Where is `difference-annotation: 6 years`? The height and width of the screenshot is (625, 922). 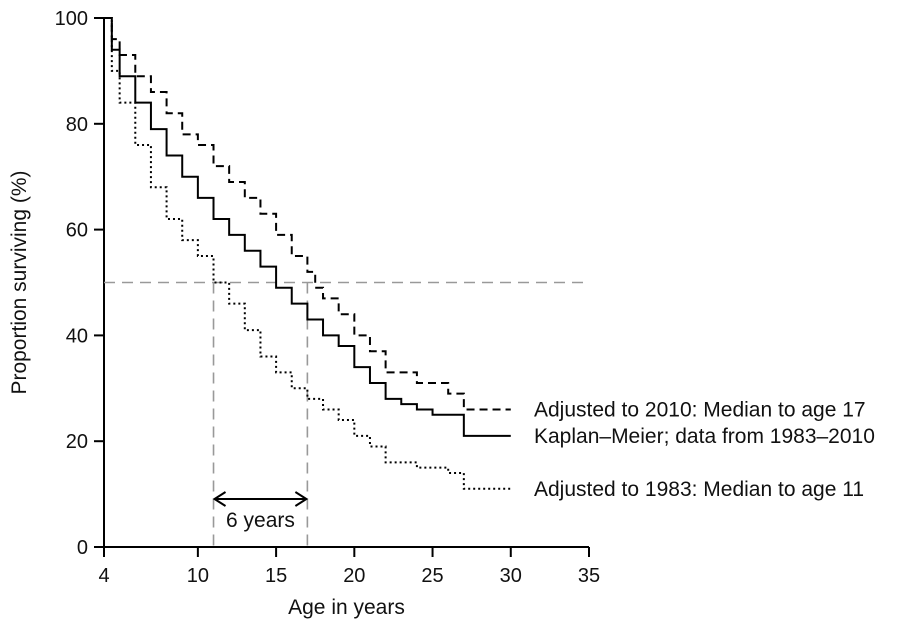 difference-annotation: 6 years is located at coordinates (260, 511).